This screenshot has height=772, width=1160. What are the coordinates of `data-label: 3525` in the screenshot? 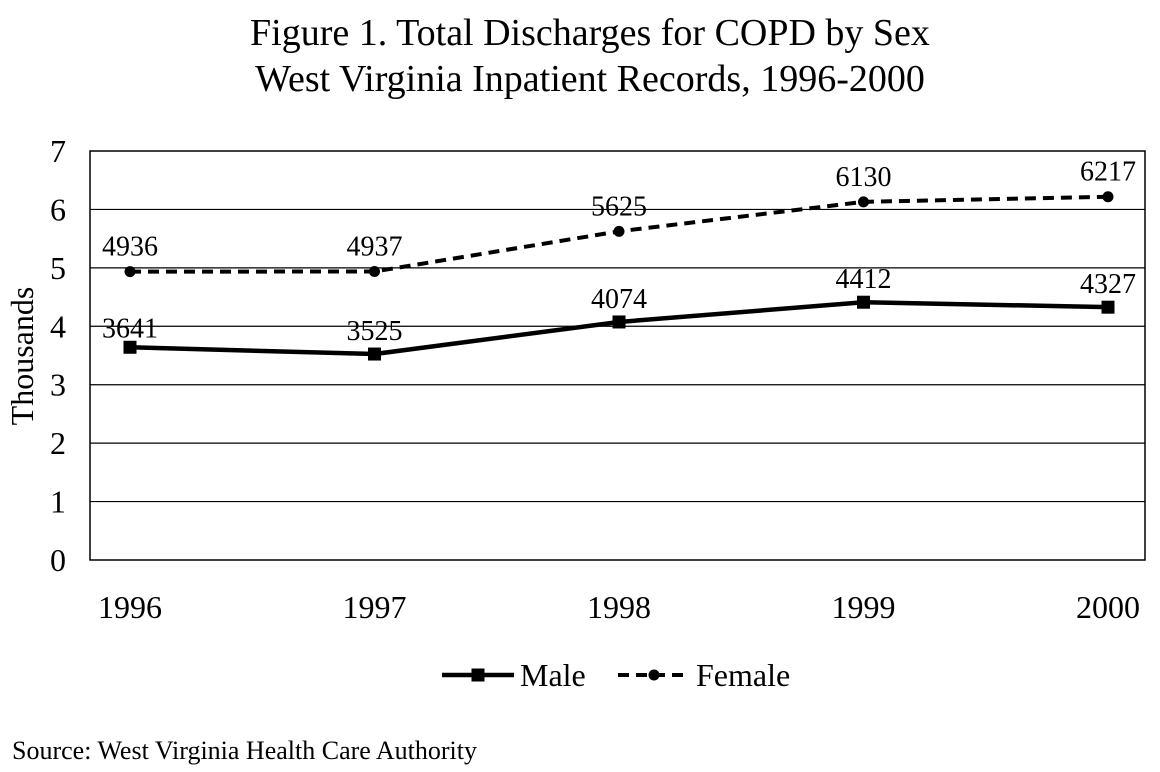 It's located at (375, 331).